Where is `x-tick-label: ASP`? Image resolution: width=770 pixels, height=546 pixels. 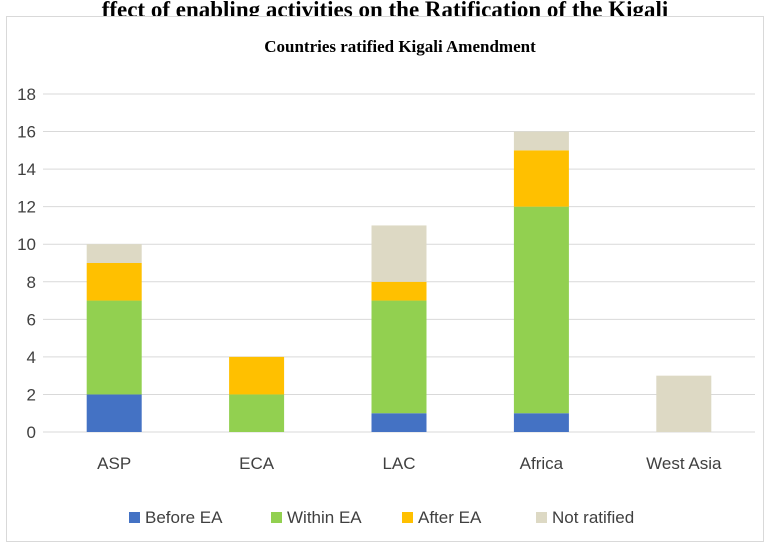 x-tick-label: ASP is located at coordinates (114, 463).